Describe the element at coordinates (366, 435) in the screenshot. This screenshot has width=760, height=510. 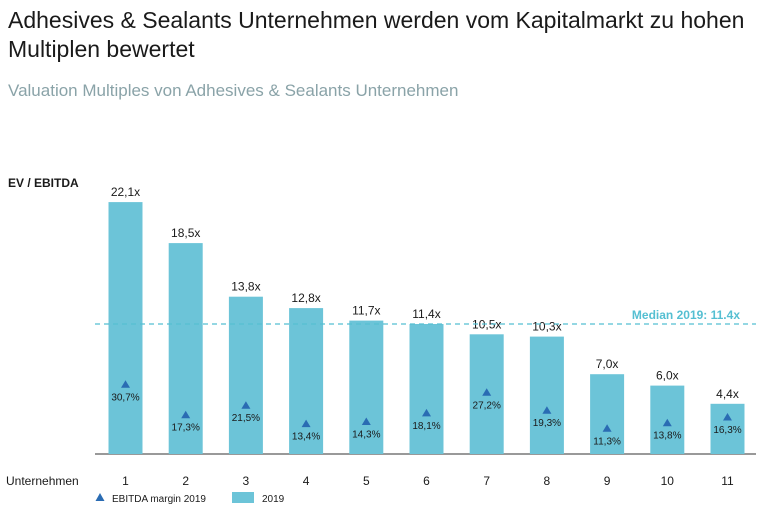
I see `margin-label: 14,3%` at that location.